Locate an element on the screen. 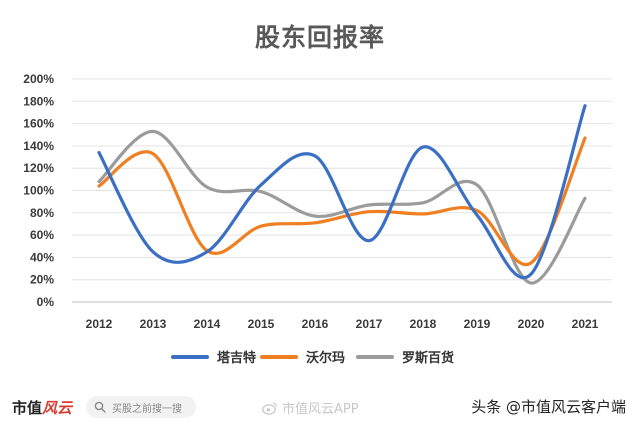  weibo-icon is located at coordinates (269, 408).